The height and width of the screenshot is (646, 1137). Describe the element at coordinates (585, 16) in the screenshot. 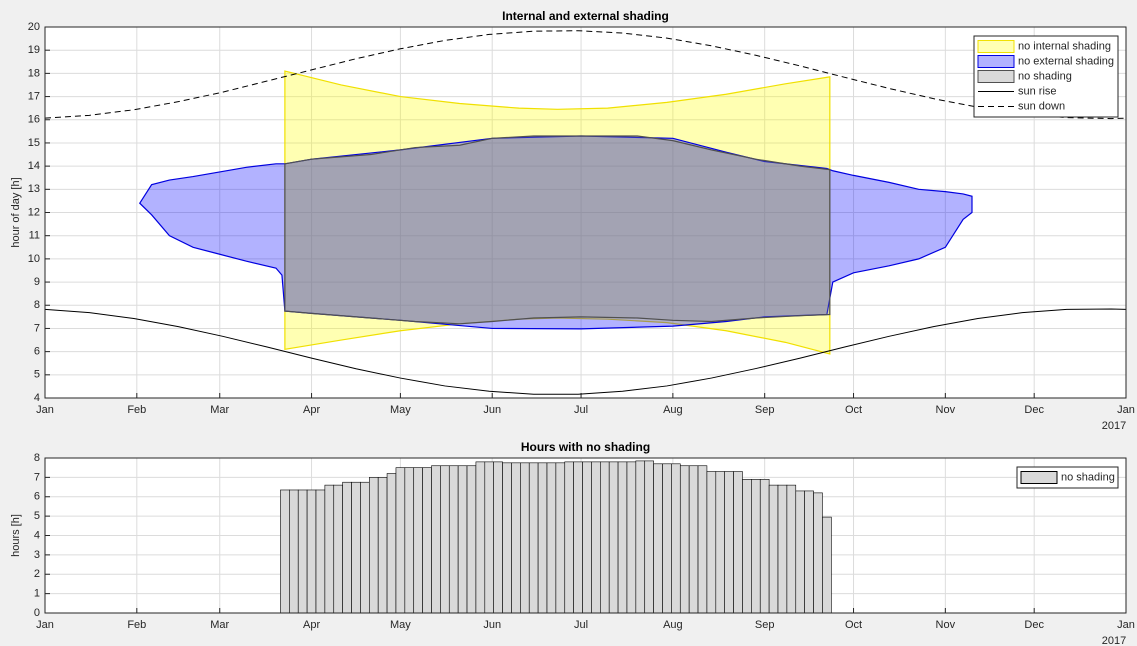

I see `chart-title: Internal and external shading` at that location.